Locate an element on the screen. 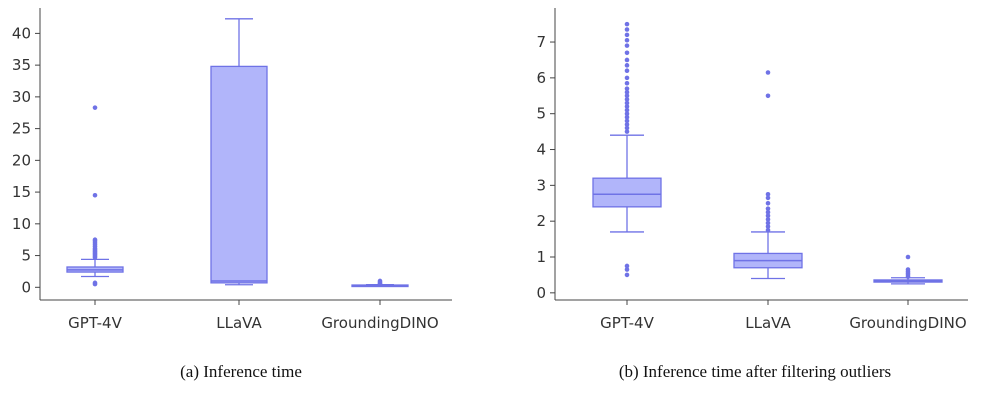  y-tick-label: 1 is located at coordinates (541, 257).